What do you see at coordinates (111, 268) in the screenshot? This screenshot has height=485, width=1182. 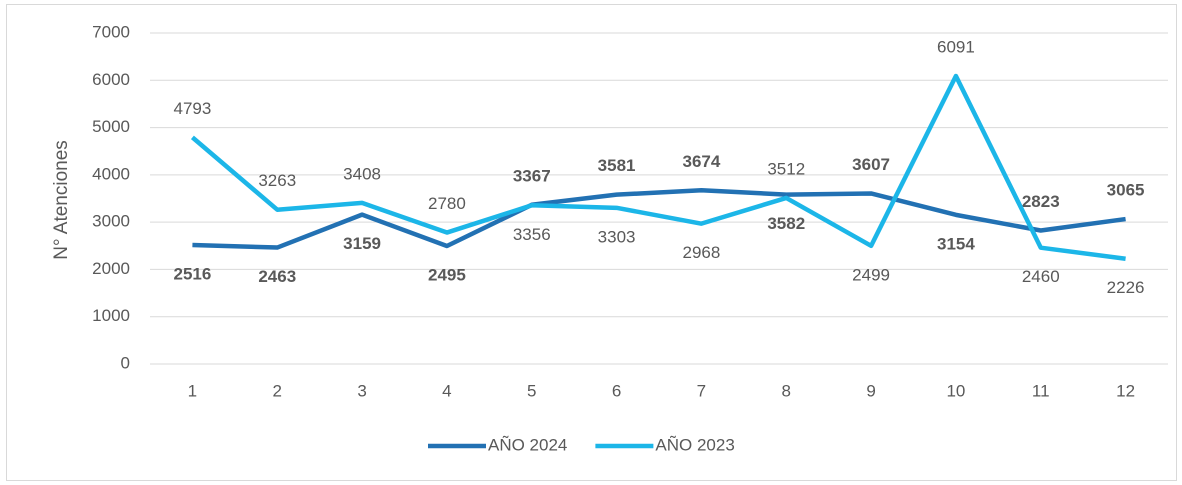 I see `y-tick-label: 2000` at bounding box center [111, 268].